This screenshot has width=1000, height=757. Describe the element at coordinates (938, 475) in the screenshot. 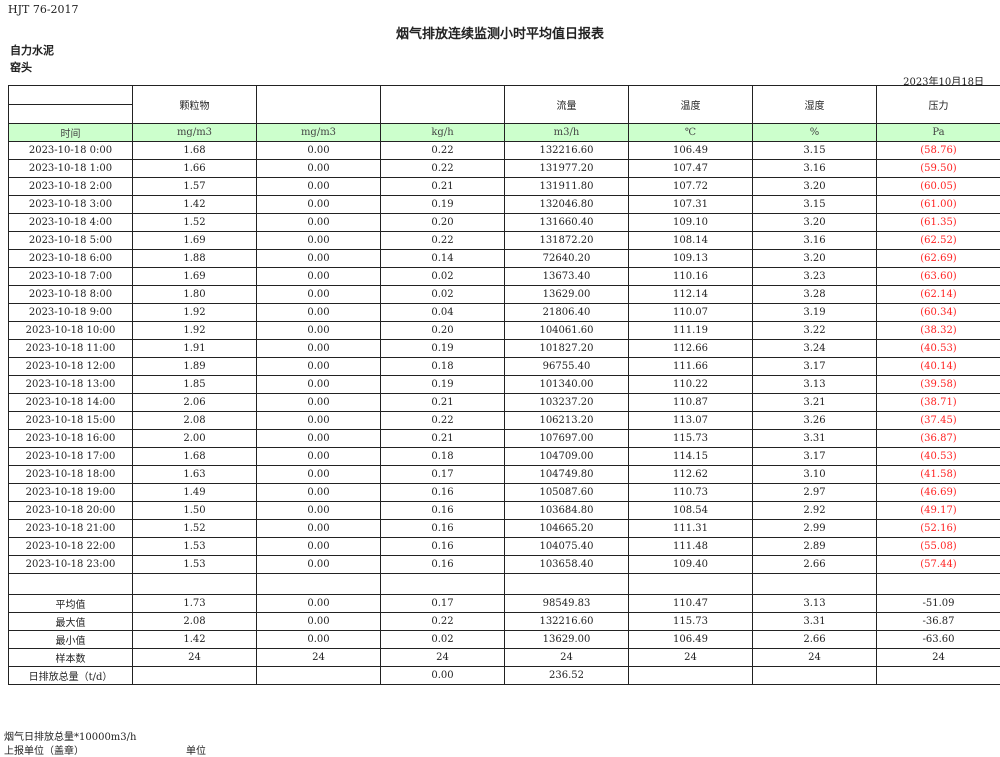

I see `table-cell: (41.58)` at that location.